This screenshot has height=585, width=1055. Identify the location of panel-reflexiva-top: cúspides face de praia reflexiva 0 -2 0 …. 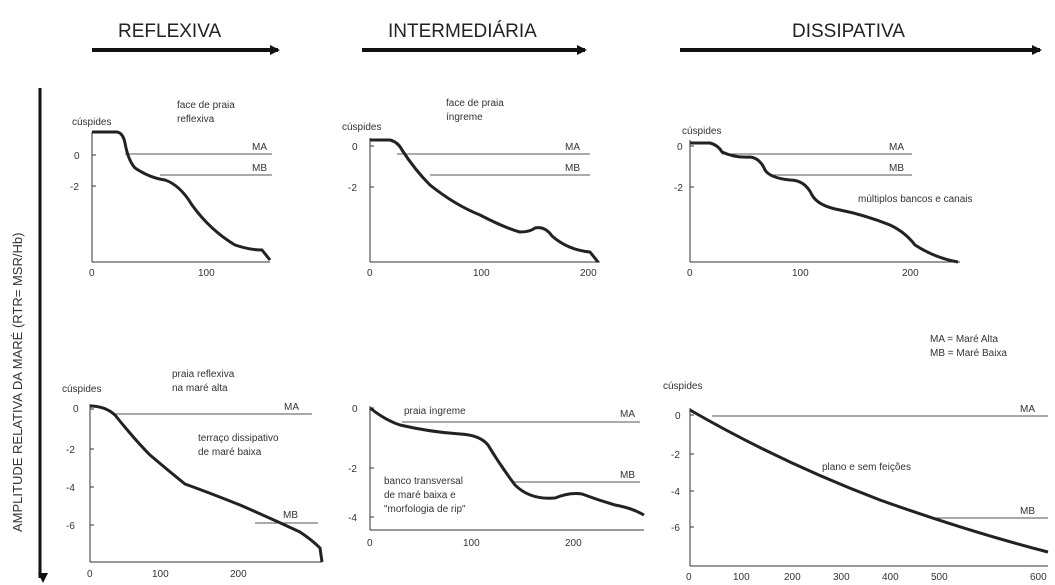
(171, 189).